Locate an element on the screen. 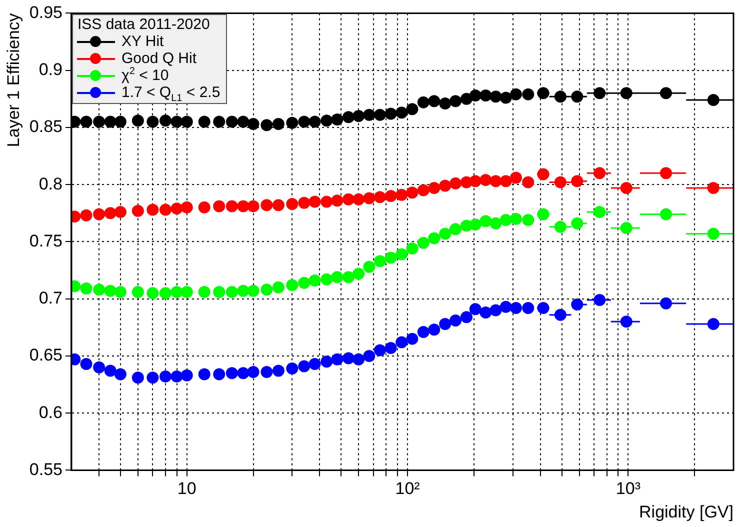  y-tick-label: 0.55 is located at coordinates (45, 469).